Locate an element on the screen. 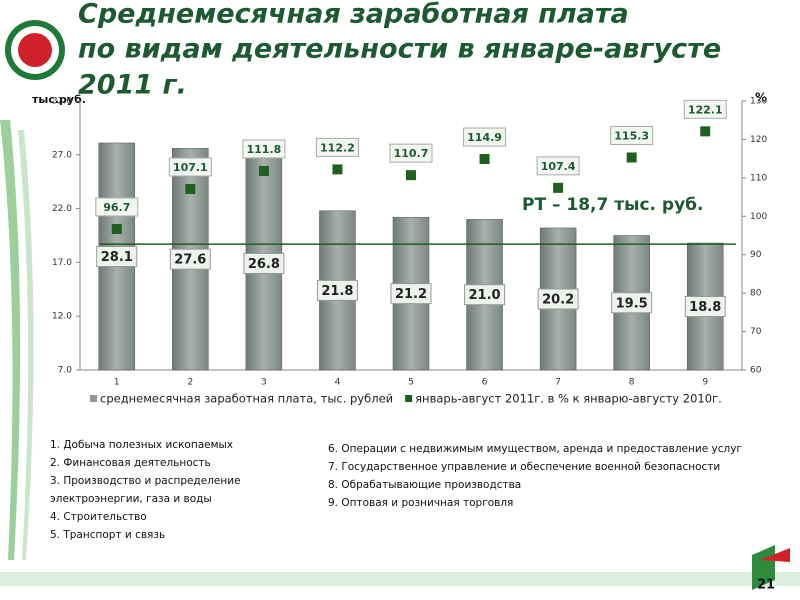 The width and height of the screenshot is (800, 600). x-tick-label: 2 is located at coordinates (190, 383).